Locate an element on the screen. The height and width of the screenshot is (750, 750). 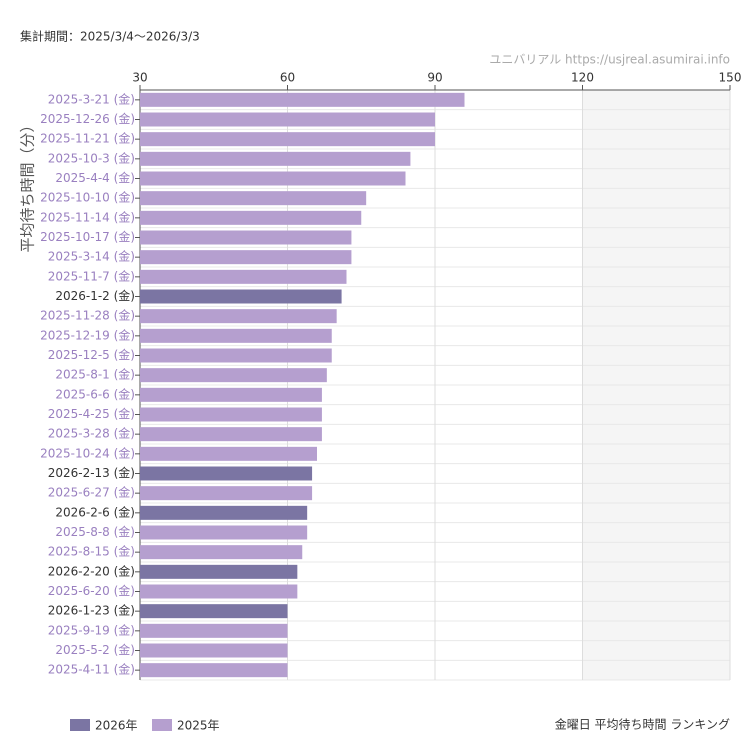
y-tick-label: 2025-8-1 (金) is located at coordinates (95, 374).